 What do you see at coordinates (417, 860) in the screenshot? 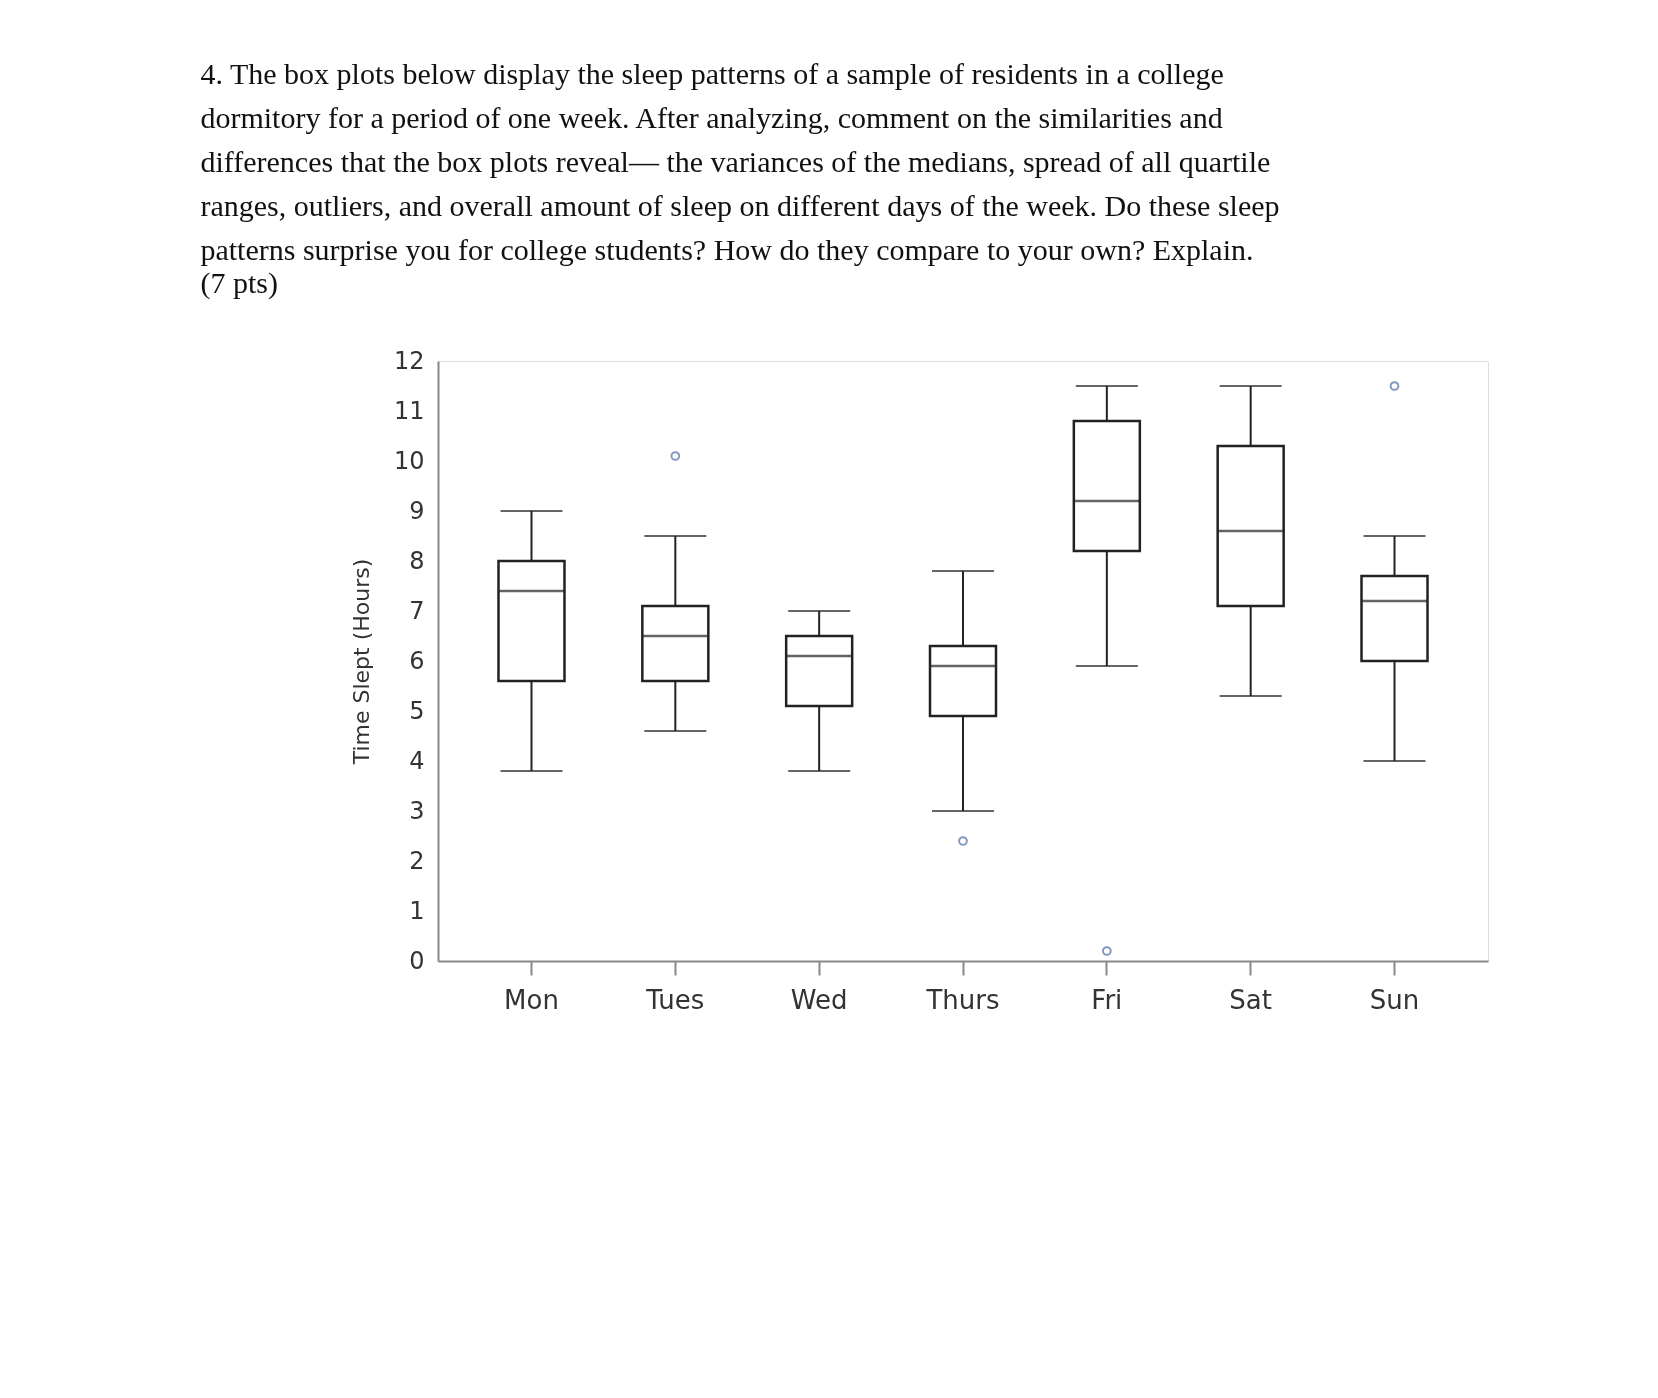
I see `y-tick-label: 2` at bounding box center [417, 860].